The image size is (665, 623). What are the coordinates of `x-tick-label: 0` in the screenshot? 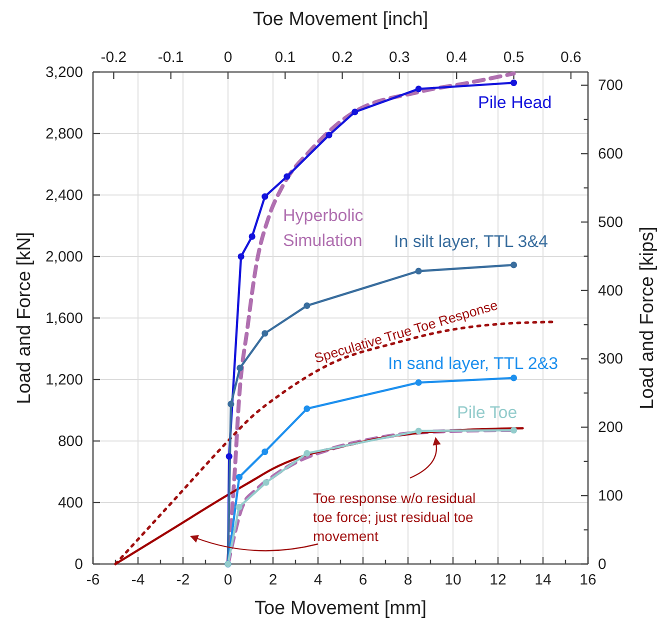 It's located at (228, 580).